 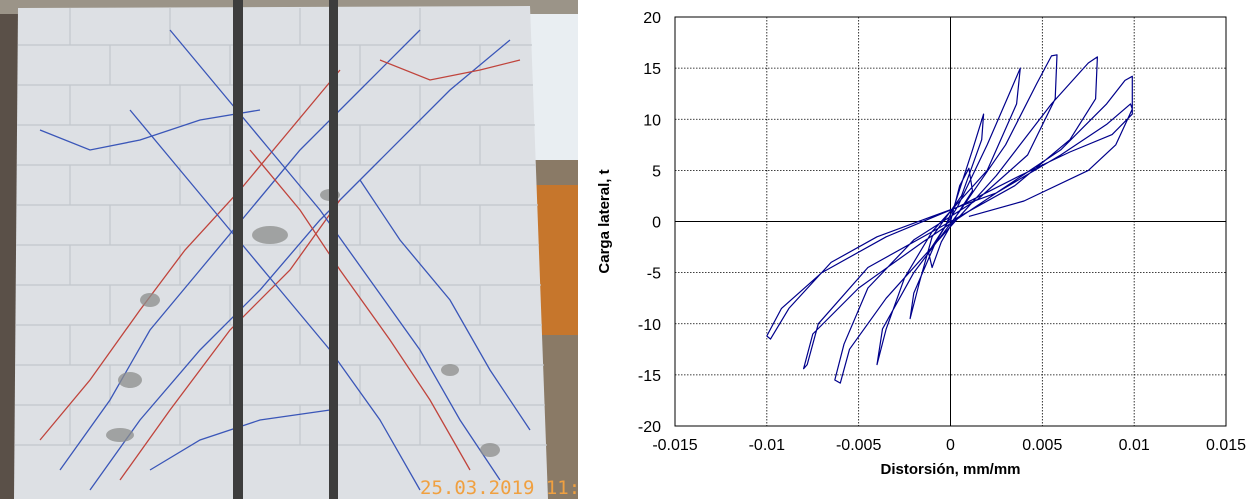 What do you see at coordinates (649, 325) in the screenshot?
I see `y-tick-label: -10` at bounding box center [649, 325].